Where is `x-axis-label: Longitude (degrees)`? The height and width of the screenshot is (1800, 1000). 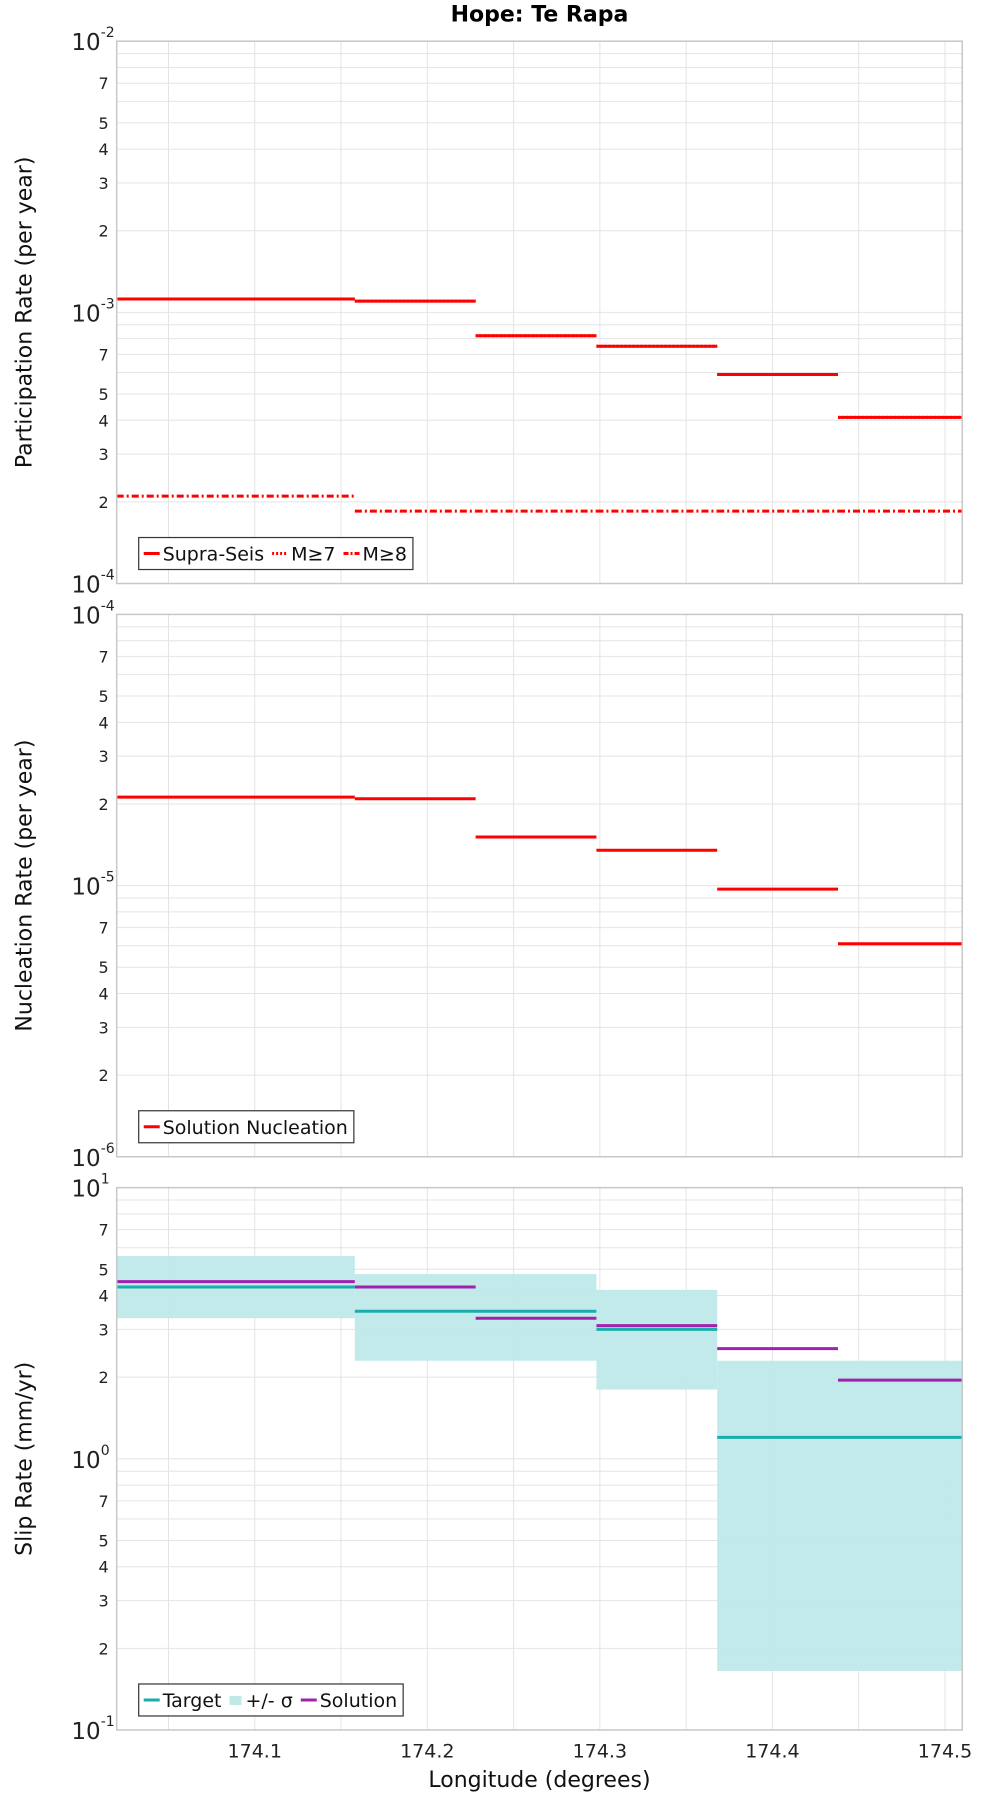 x-axis-label: Longitude (degrees) is located at coordinates (539, 1780).